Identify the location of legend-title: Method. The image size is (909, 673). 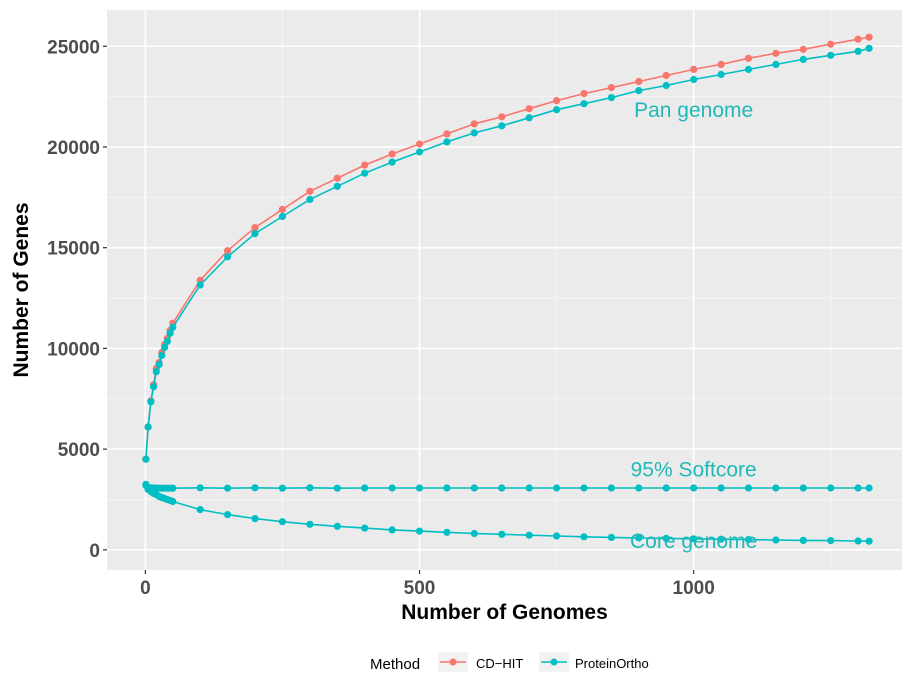
(395, 664).